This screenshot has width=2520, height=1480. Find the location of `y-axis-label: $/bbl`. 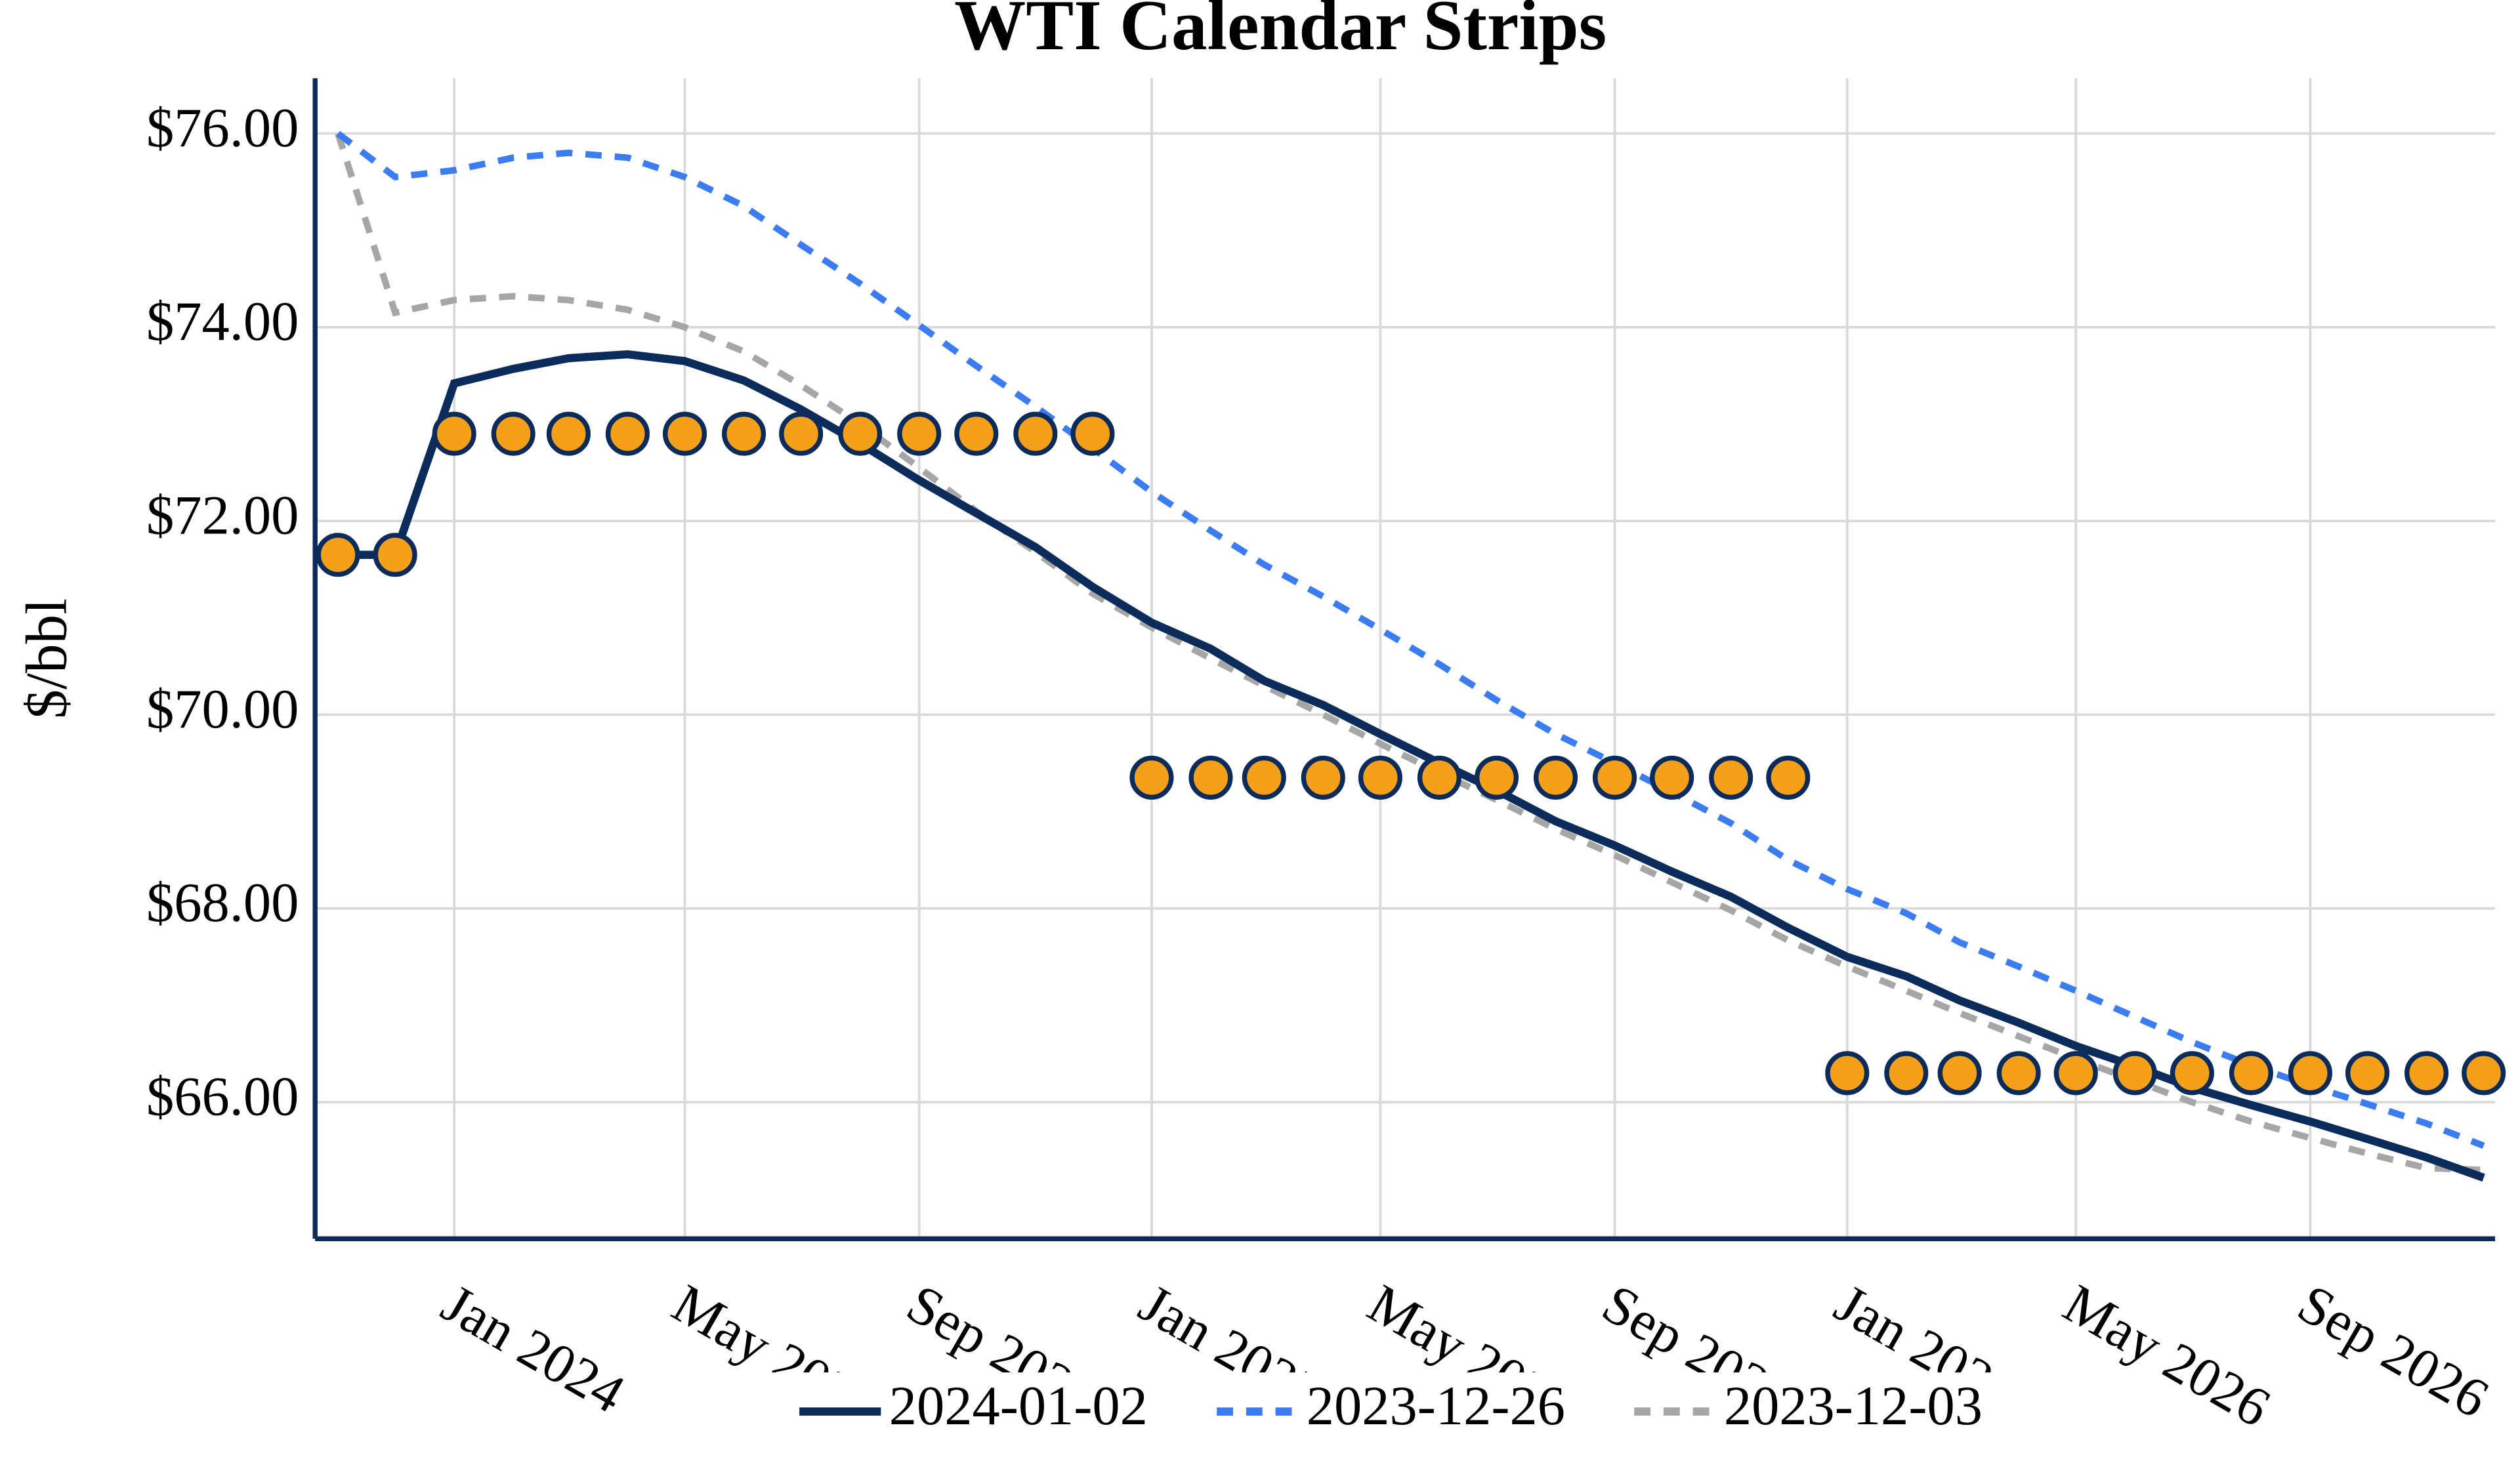

y-axis-label: $/bbl is located at coordinates (46, 658).